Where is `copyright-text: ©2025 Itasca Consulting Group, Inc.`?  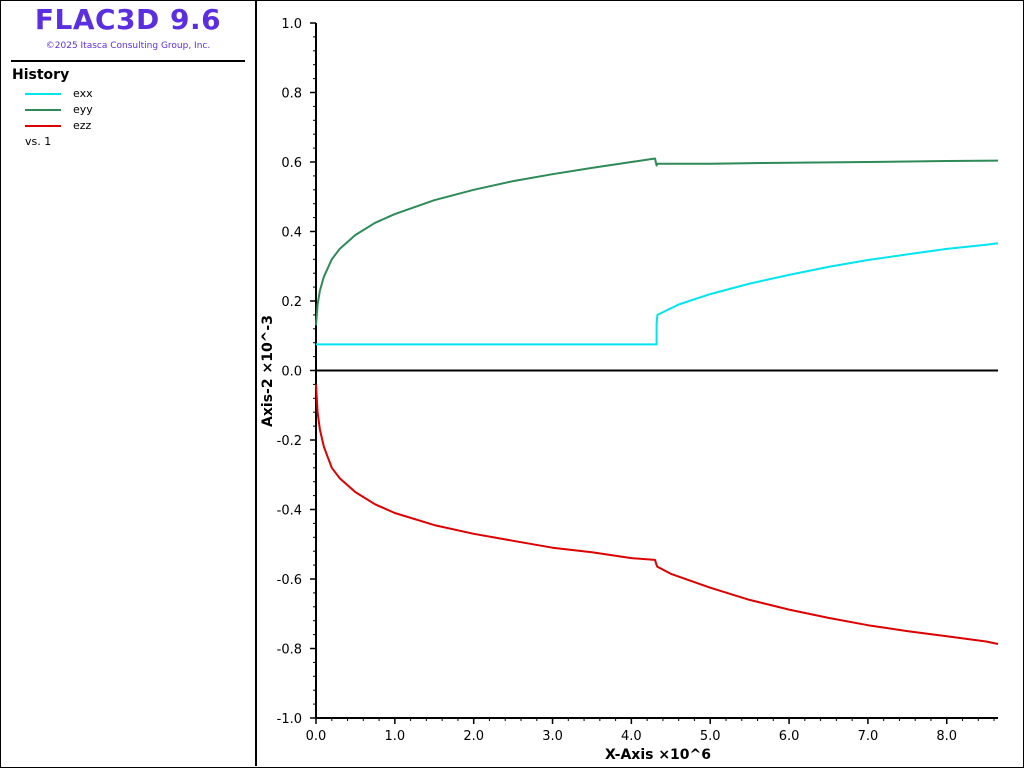 copyright-text: ©2025 Itasca Consulting Group, Inc. is located at coordinates (128, 46).